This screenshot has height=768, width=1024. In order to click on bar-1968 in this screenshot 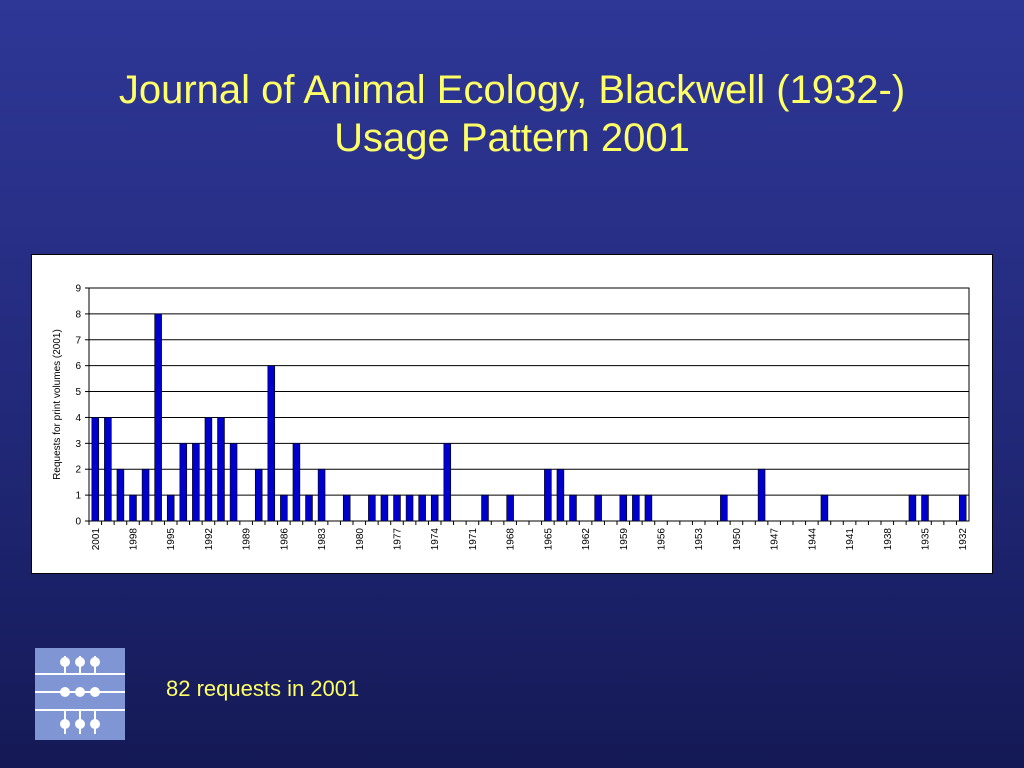, I will do `click(510, 508)`.